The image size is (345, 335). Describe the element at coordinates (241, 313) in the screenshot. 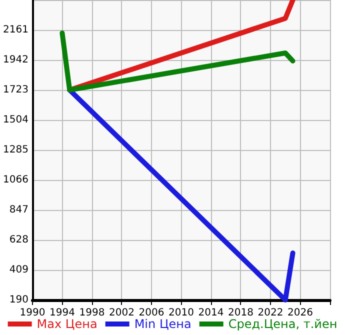

I see `x-tick-label: 2018` at that location.